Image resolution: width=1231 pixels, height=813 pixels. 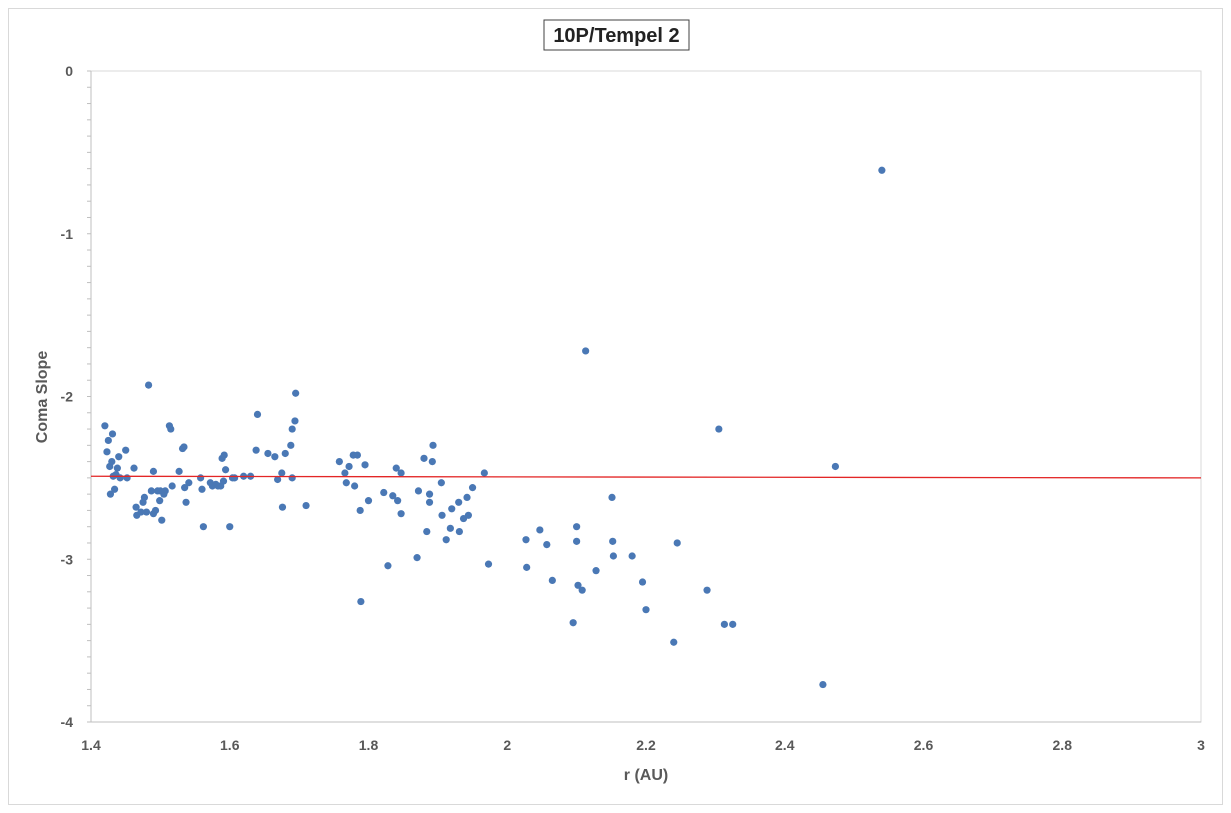 What do you see at coordinates (646, 477) in the screenshot?
I see `trend-line` at bounding box center [646, 477].